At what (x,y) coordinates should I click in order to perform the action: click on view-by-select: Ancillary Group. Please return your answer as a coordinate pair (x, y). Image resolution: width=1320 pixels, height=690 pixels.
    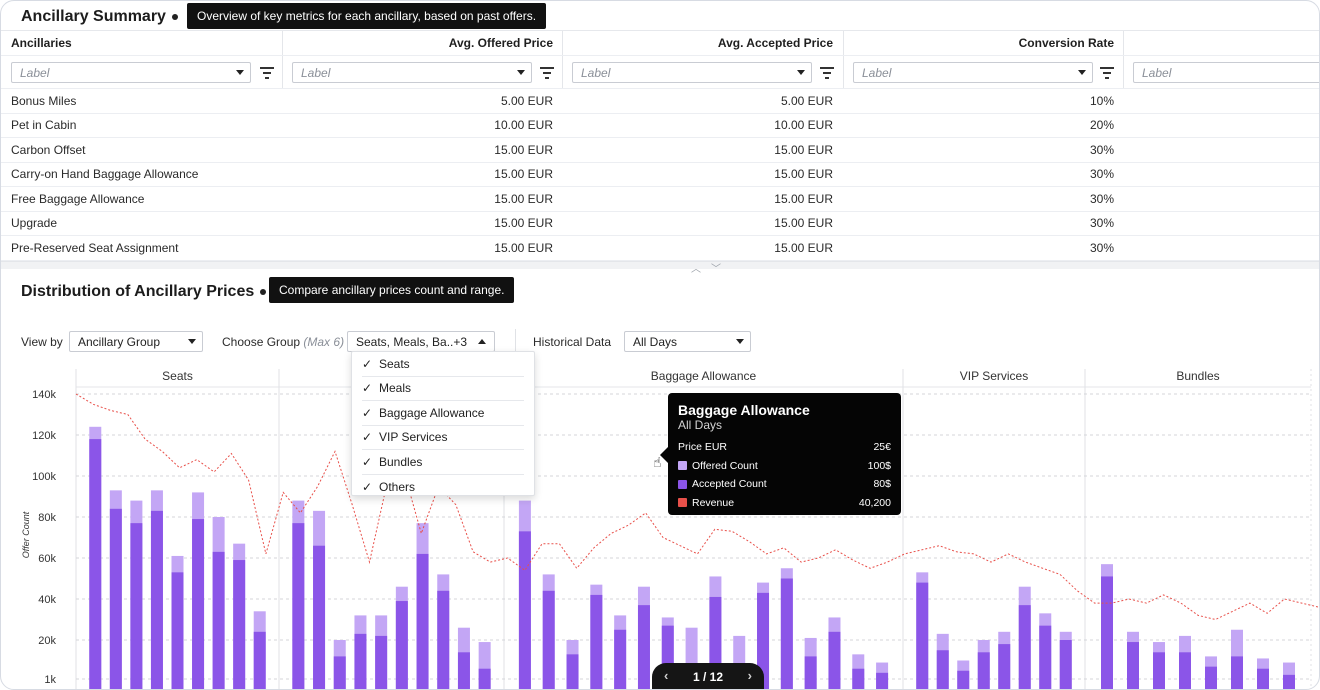
    Looking at the image, I should click on (136, 341).